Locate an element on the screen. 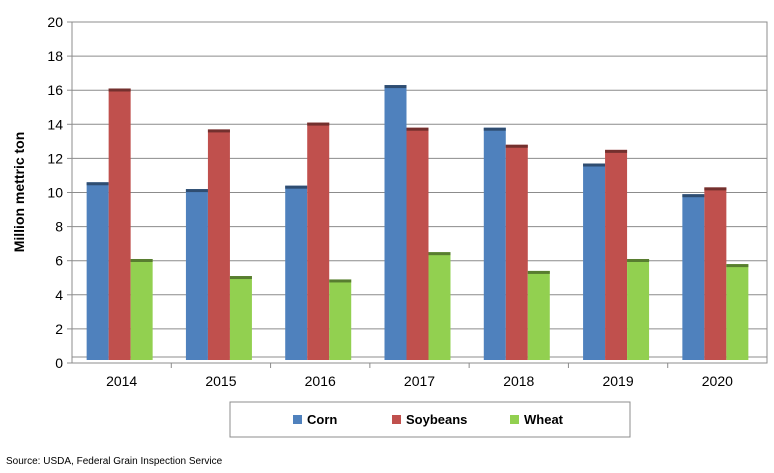 The height and width of the screenshot is (473, 774). x-tick-label: 2016 is located at coordinates (320, 381).